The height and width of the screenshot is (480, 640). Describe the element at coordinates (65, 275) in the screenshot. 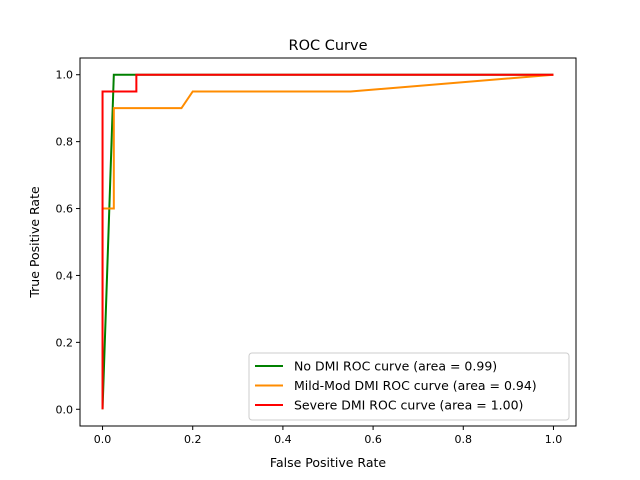

I see `y-tick-label: 0.4` at that location.